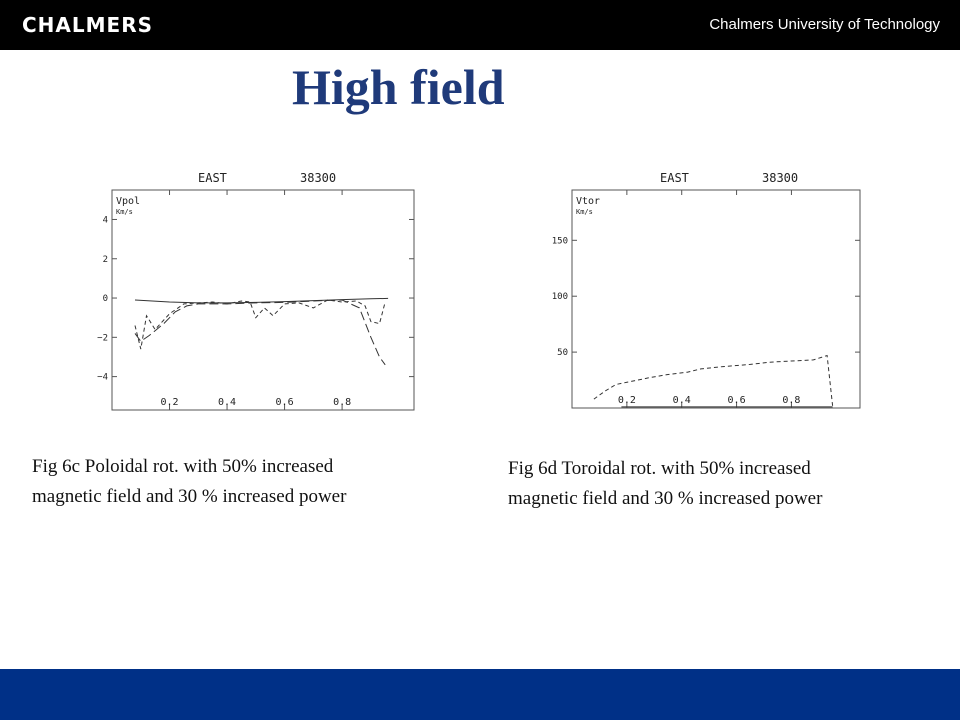 Image resolution: width=960 pixels, height=720 pixels. I want to click on university-name: Chalmers University of Technology, so click(824, 24).